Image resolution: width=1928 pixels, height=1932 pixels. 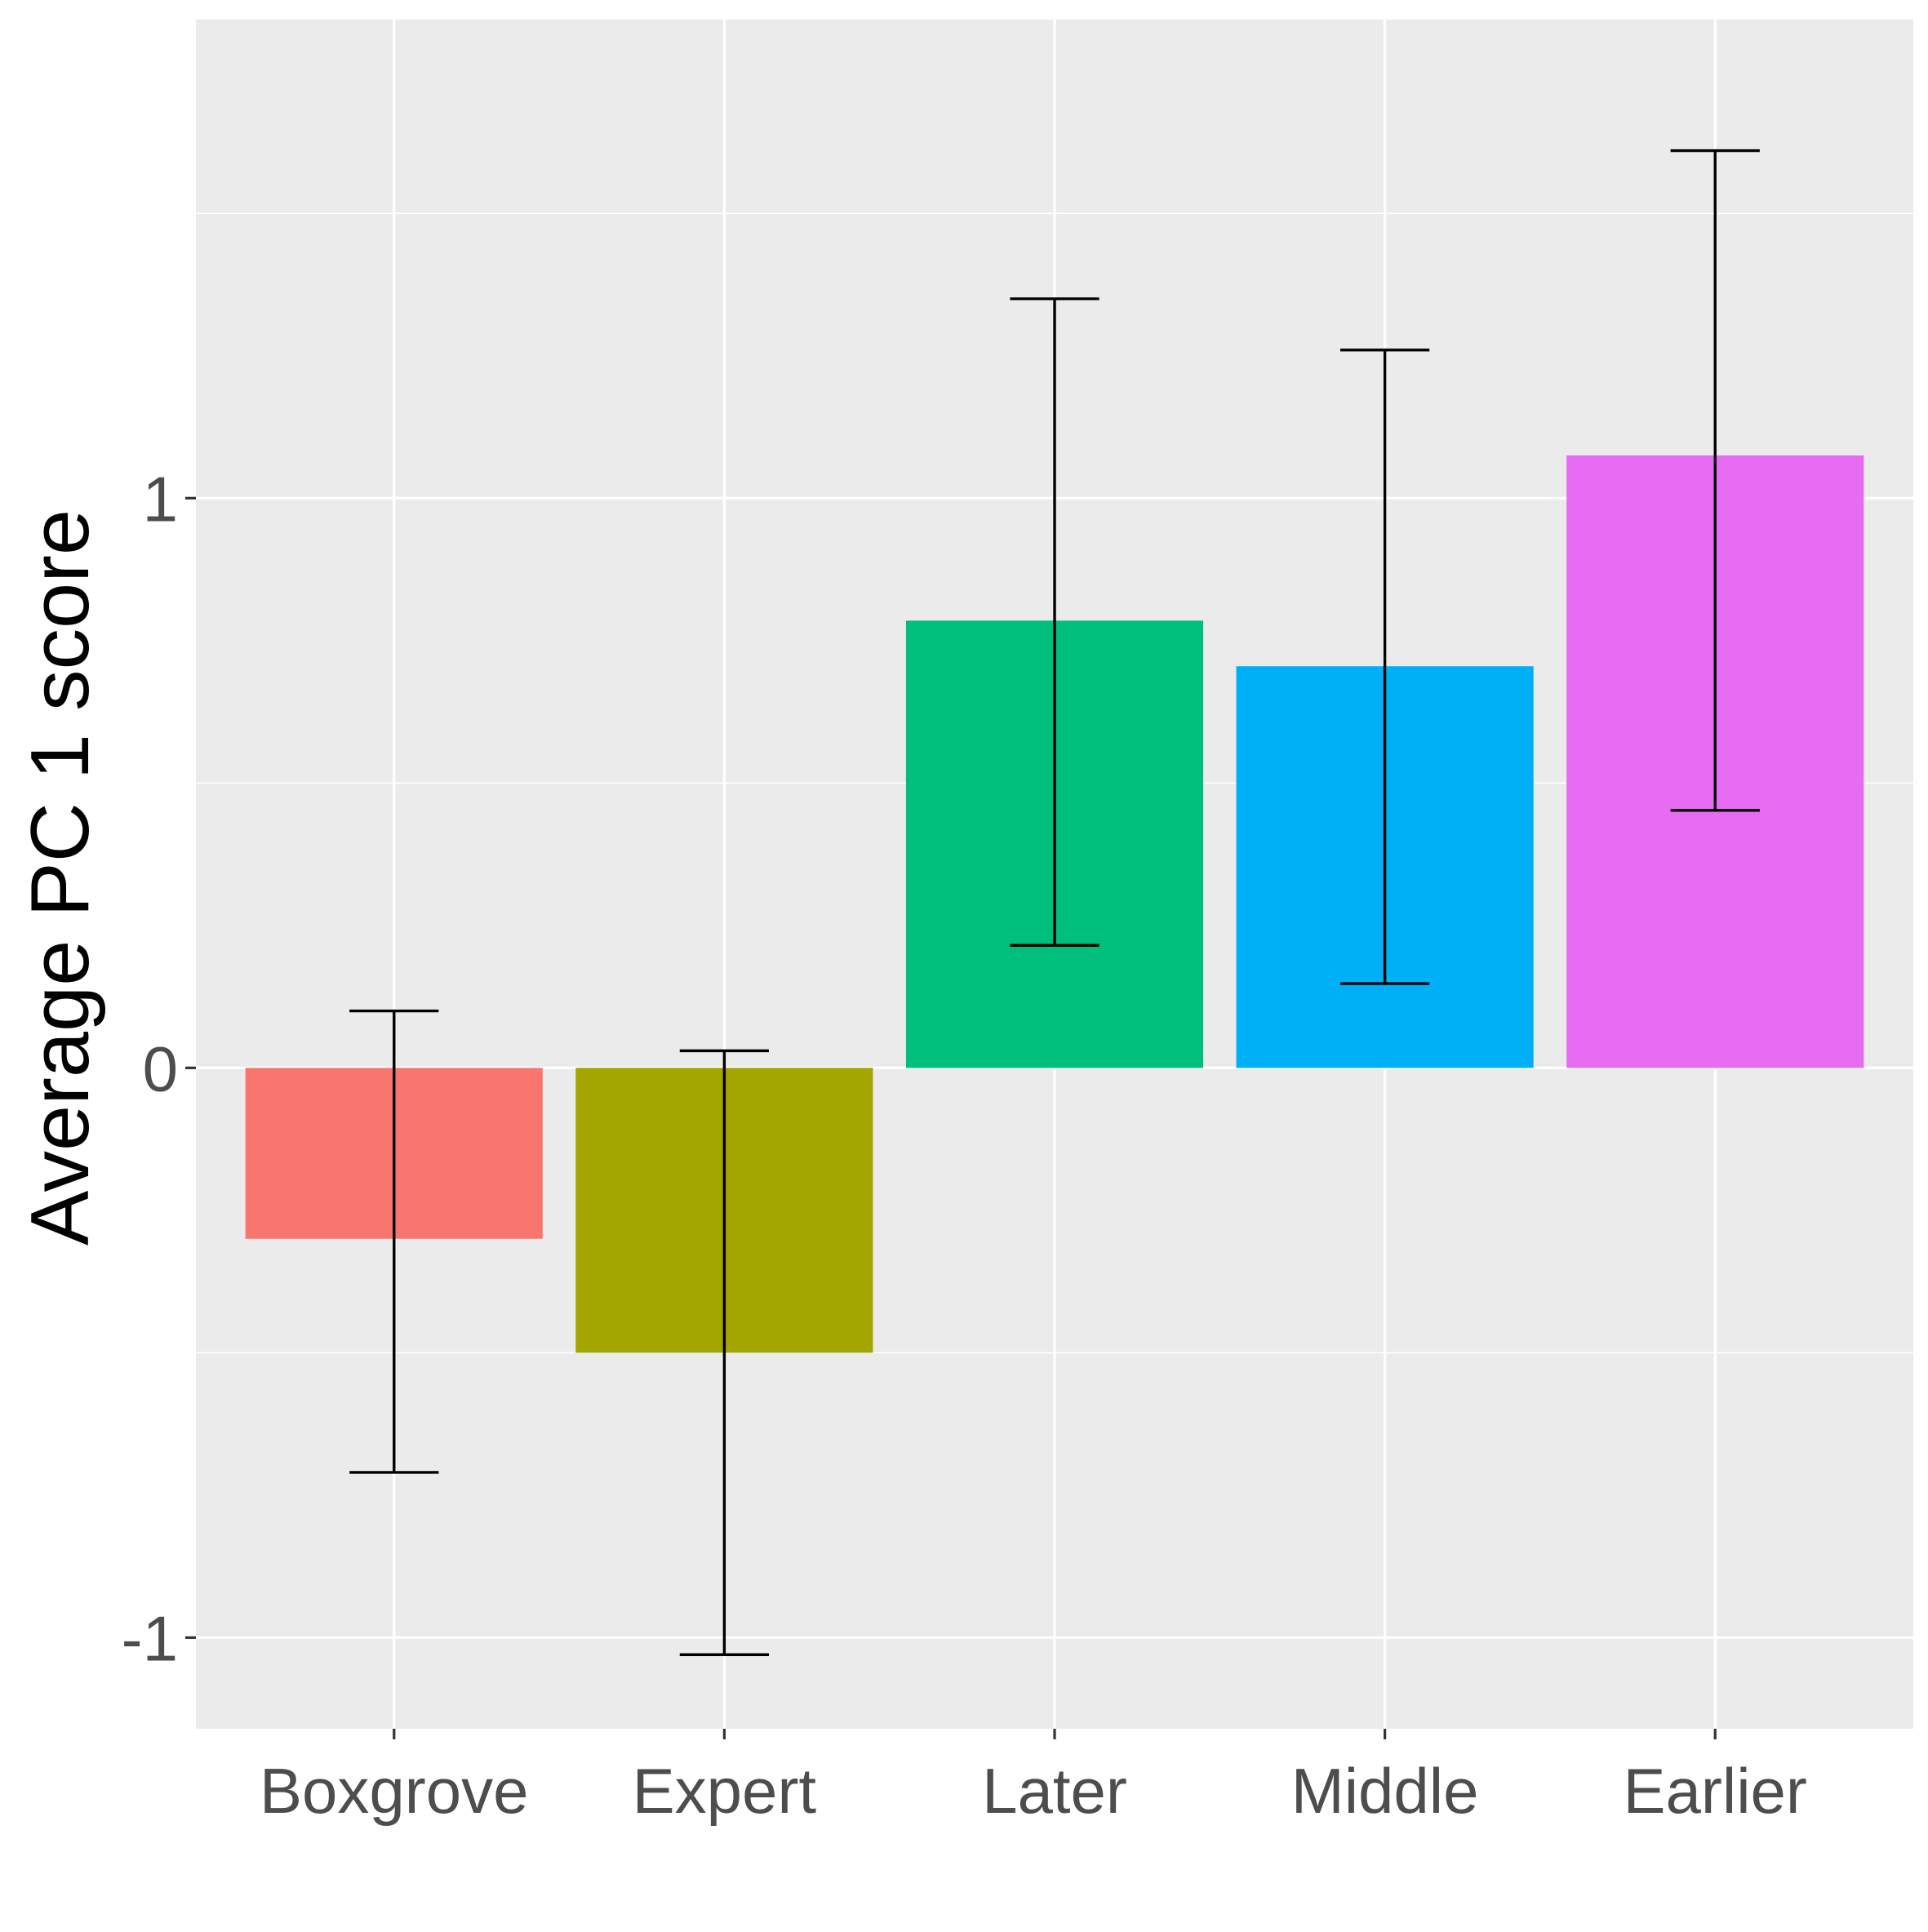 I want to click on x-axis: Boxgrove Expert Later Middle Earlier, so click(x=1033, y=1778).